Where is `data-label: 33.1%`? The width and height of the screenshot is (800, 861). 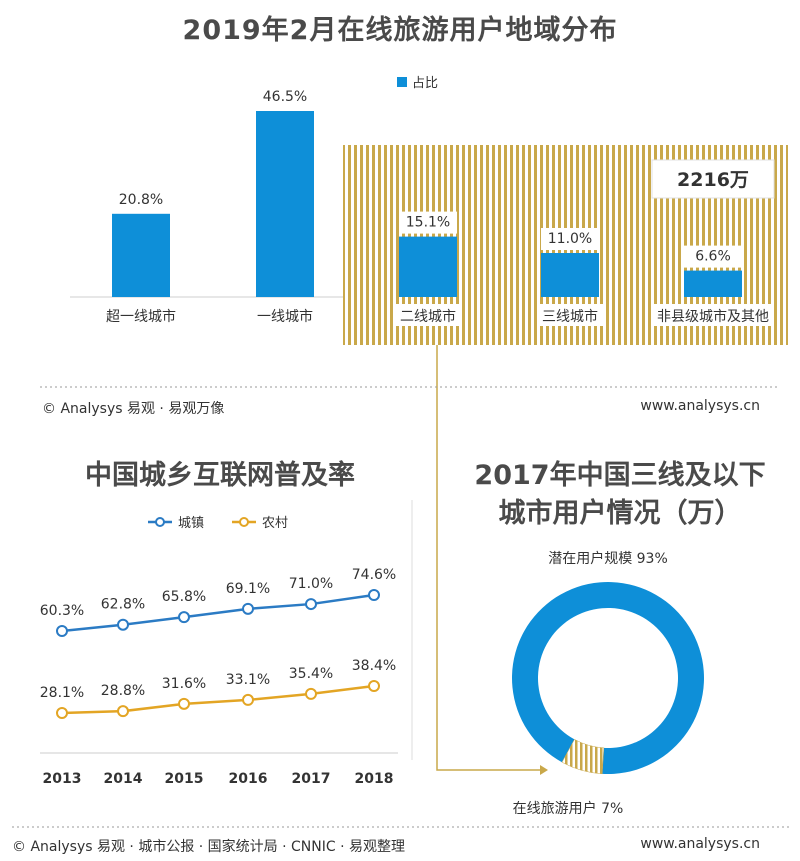 data-label: 33.1% is located at coordinates (248, 680).